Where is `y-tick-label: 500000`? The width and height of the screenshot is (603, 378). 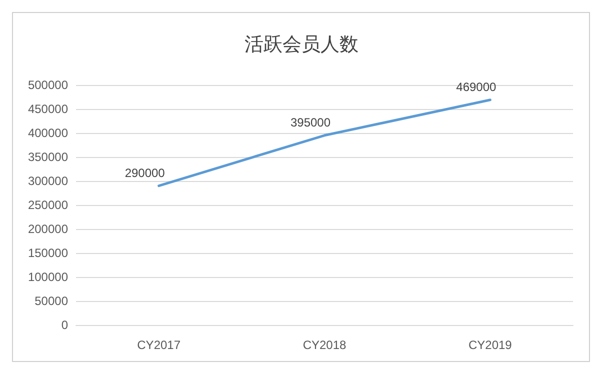 y-tick-label: 500000 is located at coordinates (48, 85).